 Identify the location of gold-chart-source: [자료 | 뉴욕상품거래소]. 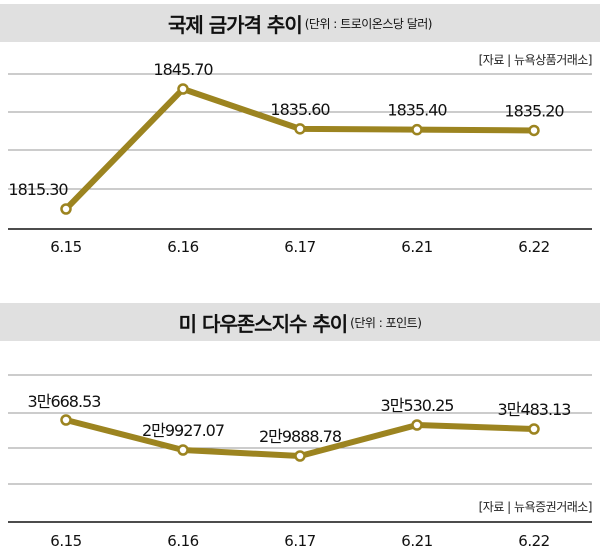
(535, 60).